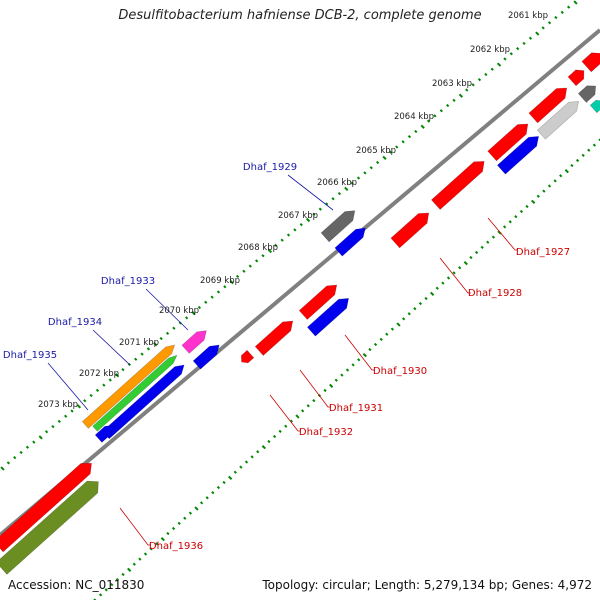 The image size is (600, 604). What do you see at coordinates (270, 167) in the screenshot?
I see `gene-label: Dhaf_1929` at bounding box center [270, 167].